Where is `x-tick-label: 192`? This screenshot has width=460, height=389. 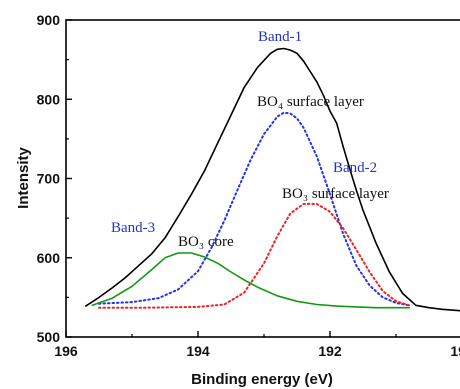
x-tick-label: 192 is located at coordinates (330, 351).